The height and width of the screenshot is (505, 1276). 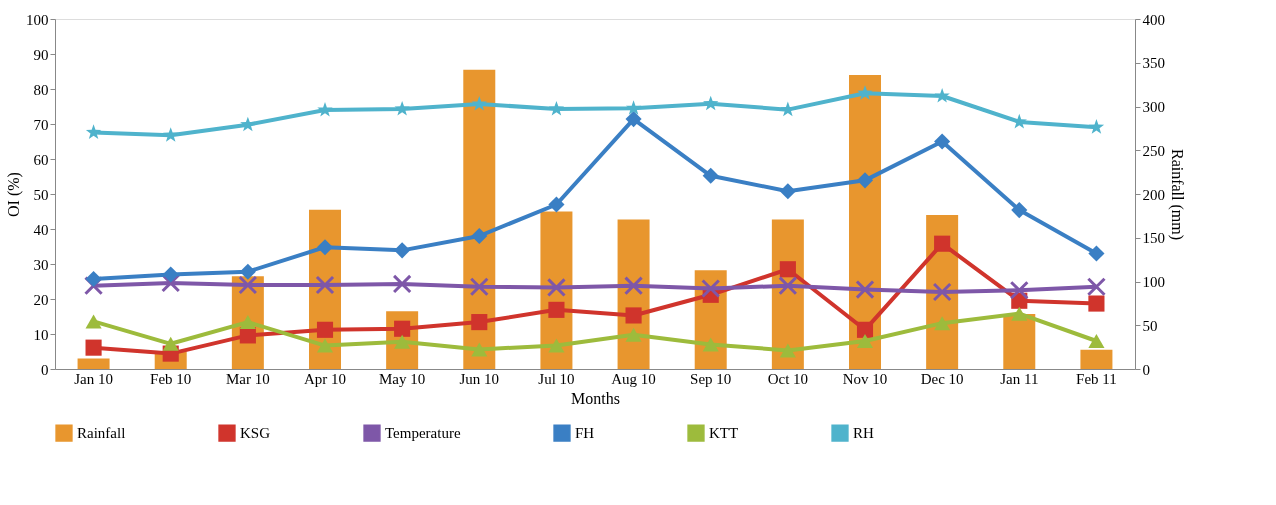 What do you see at coordinates (1019, 378) in the screenshot?
I see `x-tick-label: Jan 11` at bounding box center [1019, 378].